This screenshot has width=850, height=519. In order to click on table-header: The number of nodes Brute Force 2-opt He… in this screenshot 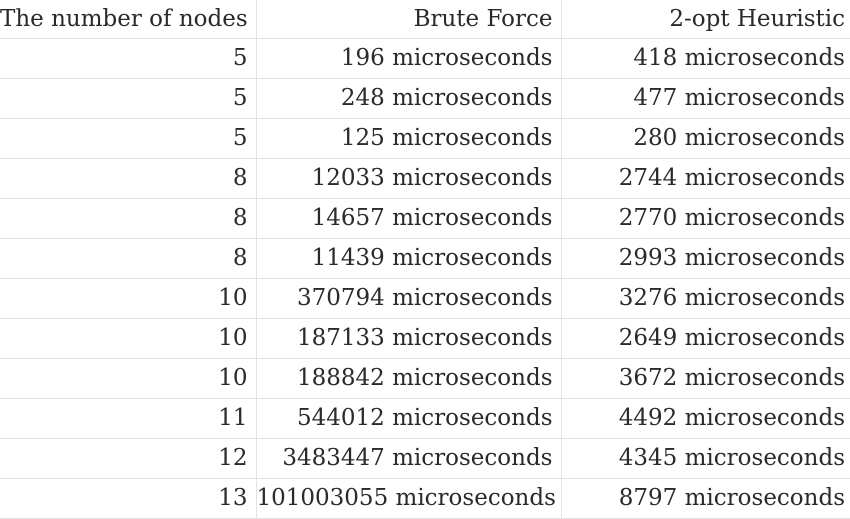, I will do `click(425, 19)`.